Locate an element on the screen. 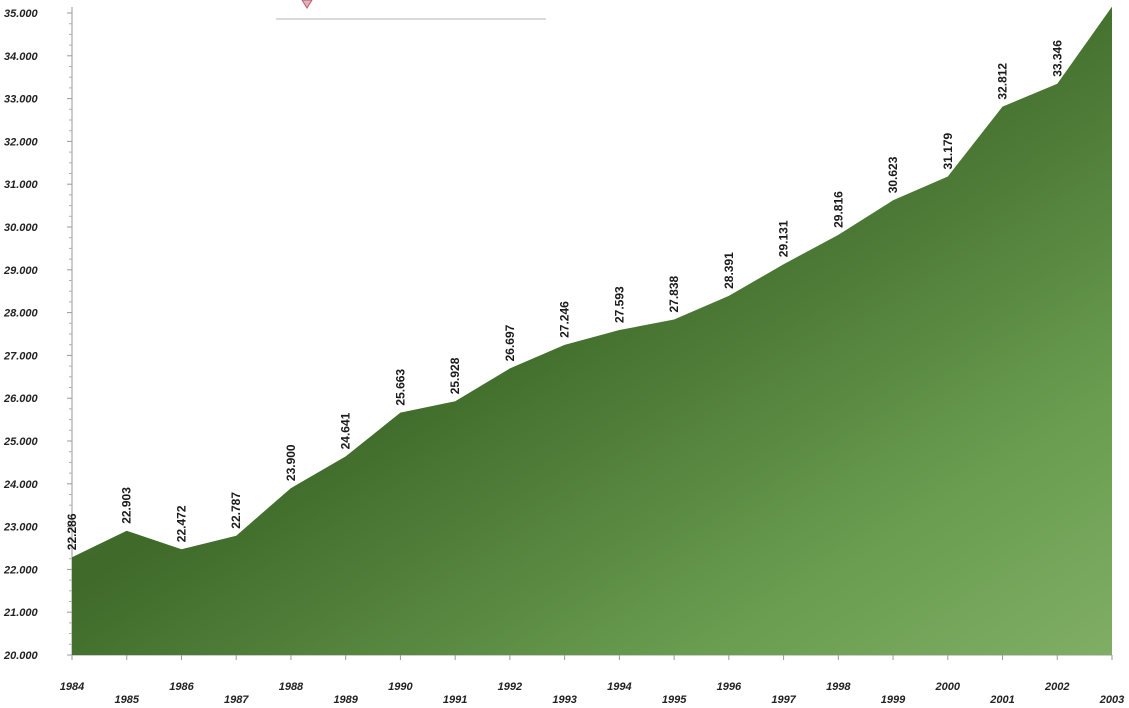 The height and width of the screenshot is (708, 1129). y-tick-label: 28.000 is located at coordinates (21, 314).